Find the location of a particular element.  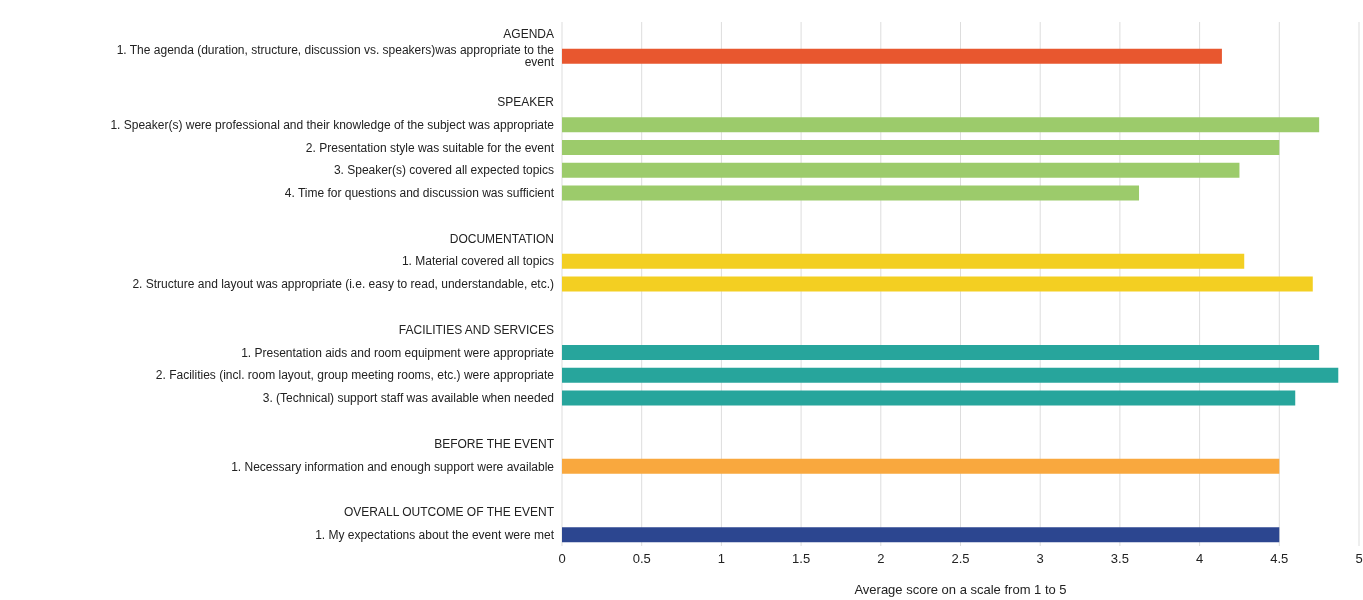

x-tick-label: 5 is located at coordinates (1359, 559).